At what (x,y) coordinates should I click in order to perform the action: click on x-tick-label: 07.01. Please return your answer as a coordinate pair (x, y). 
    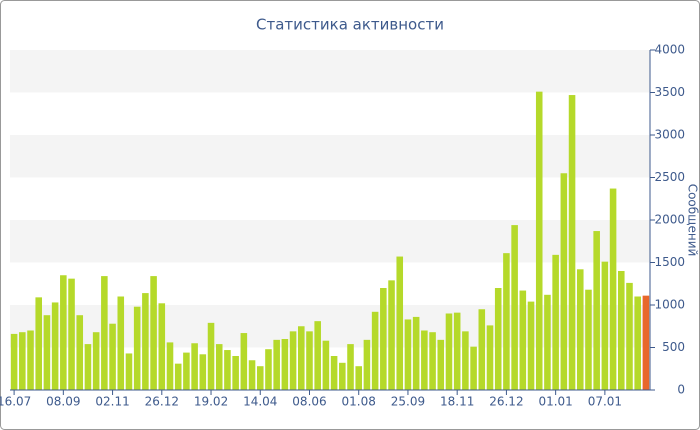
    Looking at the image, I should click on (605, 402).